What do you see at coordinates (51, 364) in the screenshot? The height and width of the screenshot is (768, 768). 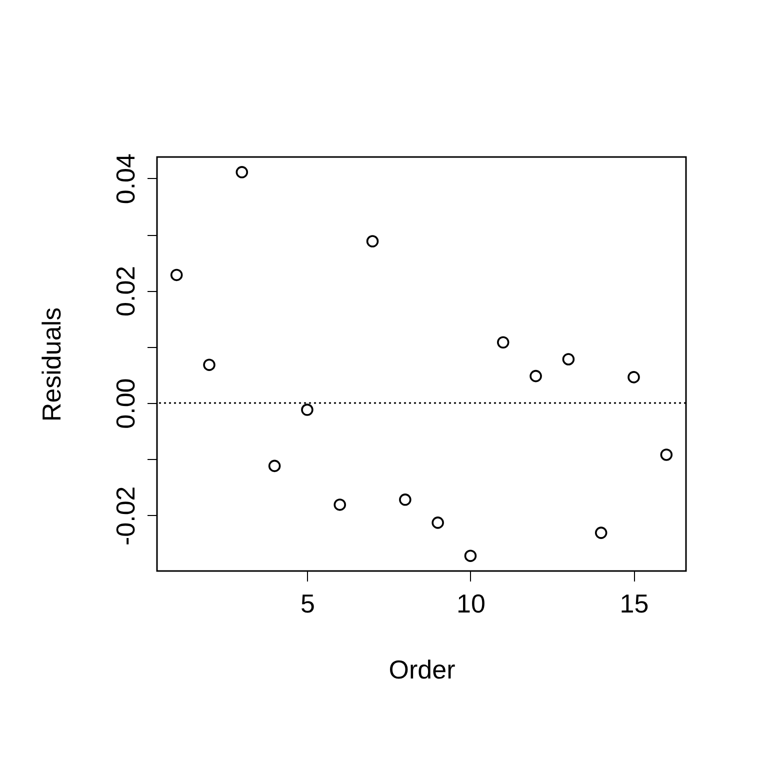 I see `y-axis-title: Residuals` at bounding box center [51, 364].